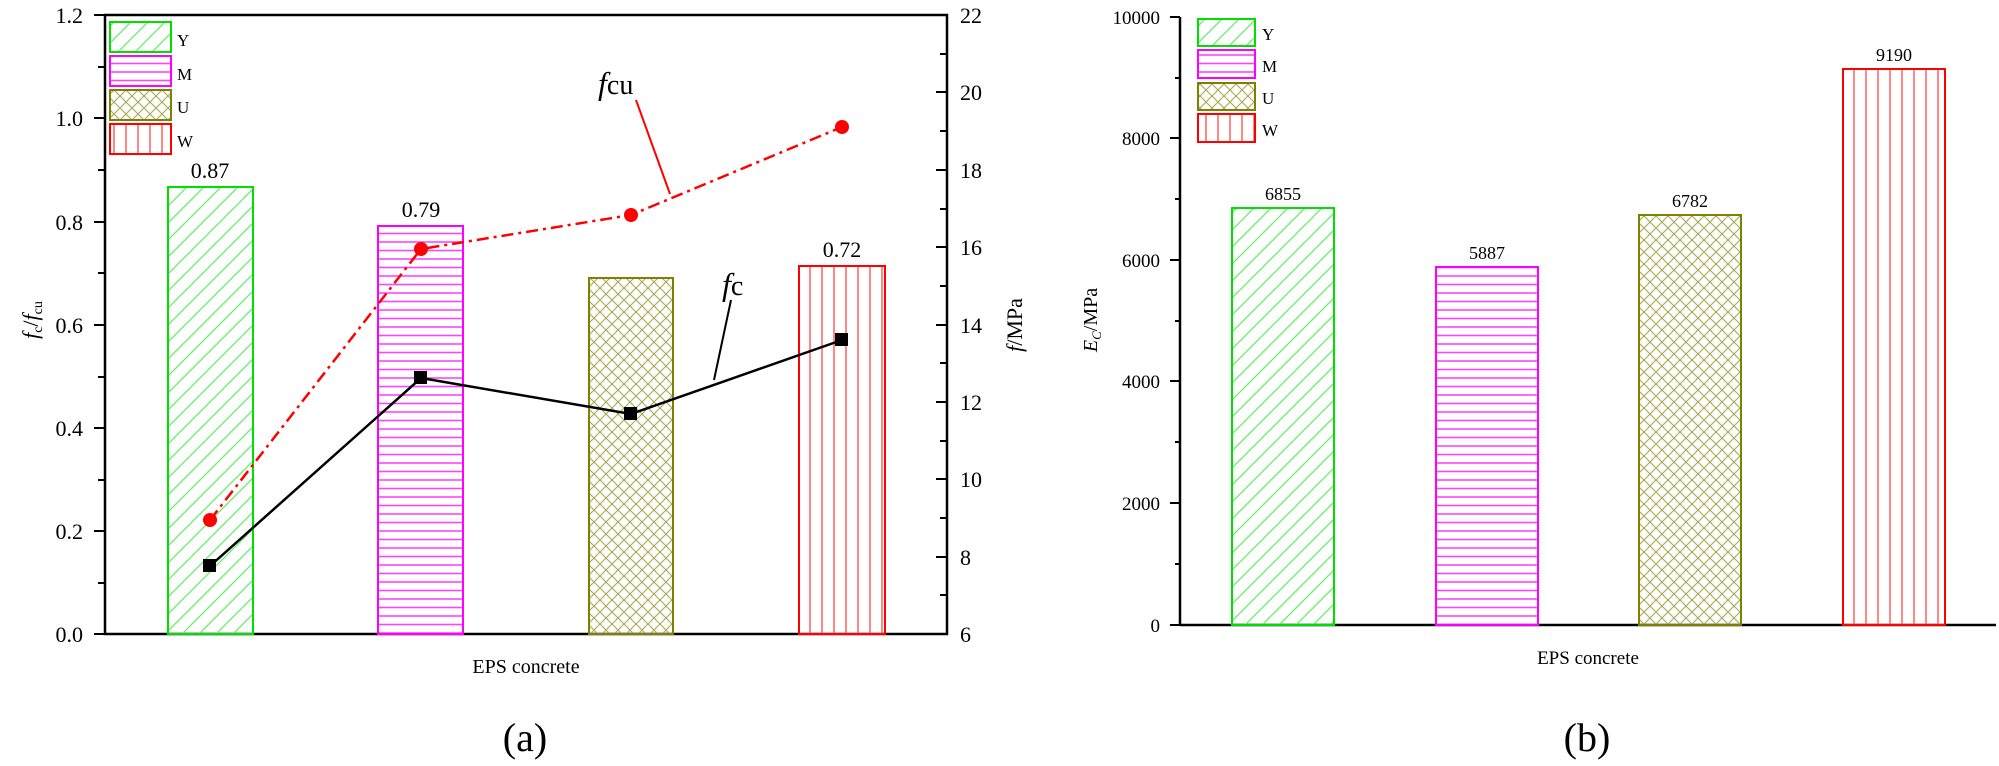 The height and width of the screenshot is (766, 1999). What do you see at coordinates (210, 520) in the screenshot?
I see `point-fcu-Y` at bounding box center [210, 520].